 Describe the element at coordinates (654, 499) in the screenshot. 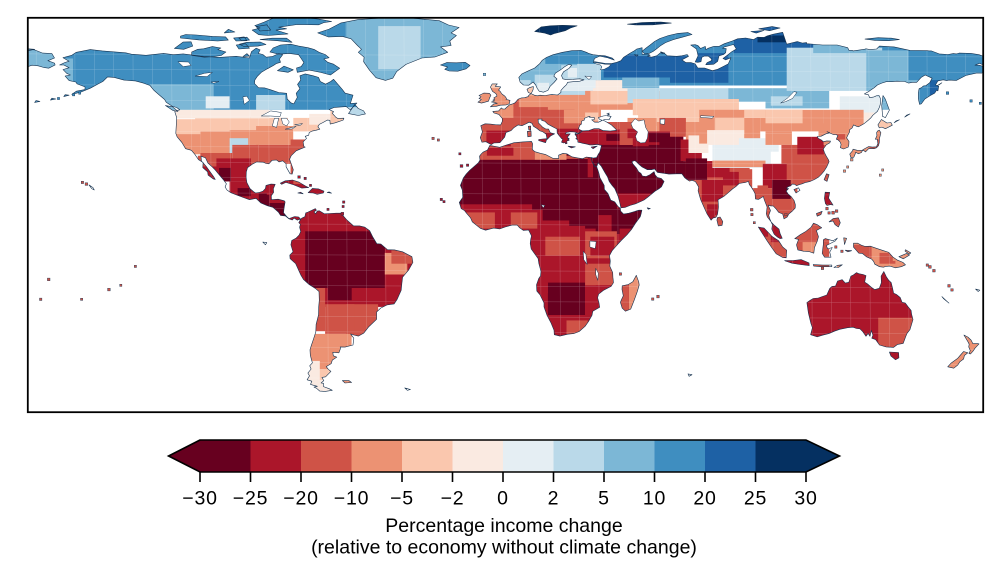

I see `svg-text: 10` at that location.